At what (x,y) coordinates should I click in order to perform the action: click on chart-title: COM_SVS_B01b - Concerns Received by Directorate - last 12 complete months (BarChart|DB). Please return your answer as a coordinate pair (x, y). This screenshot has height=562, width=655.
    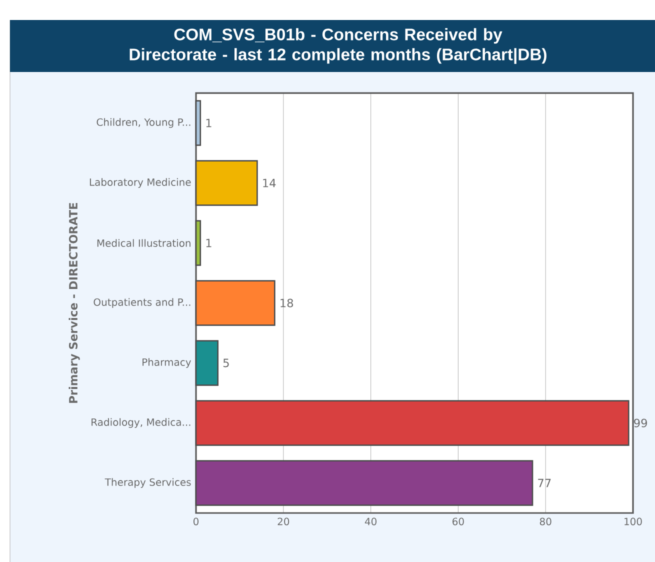
    Looking at the image, I should click on (338, 46).